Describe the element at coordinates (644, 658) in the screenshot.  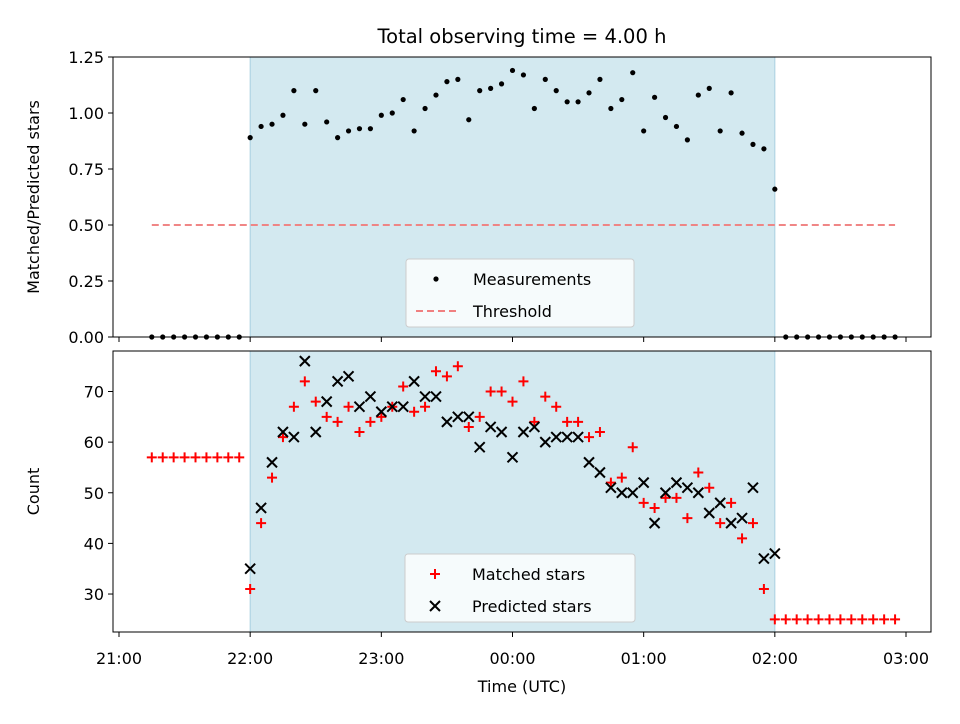
I see `x-tick-label: 01:00` at that location.